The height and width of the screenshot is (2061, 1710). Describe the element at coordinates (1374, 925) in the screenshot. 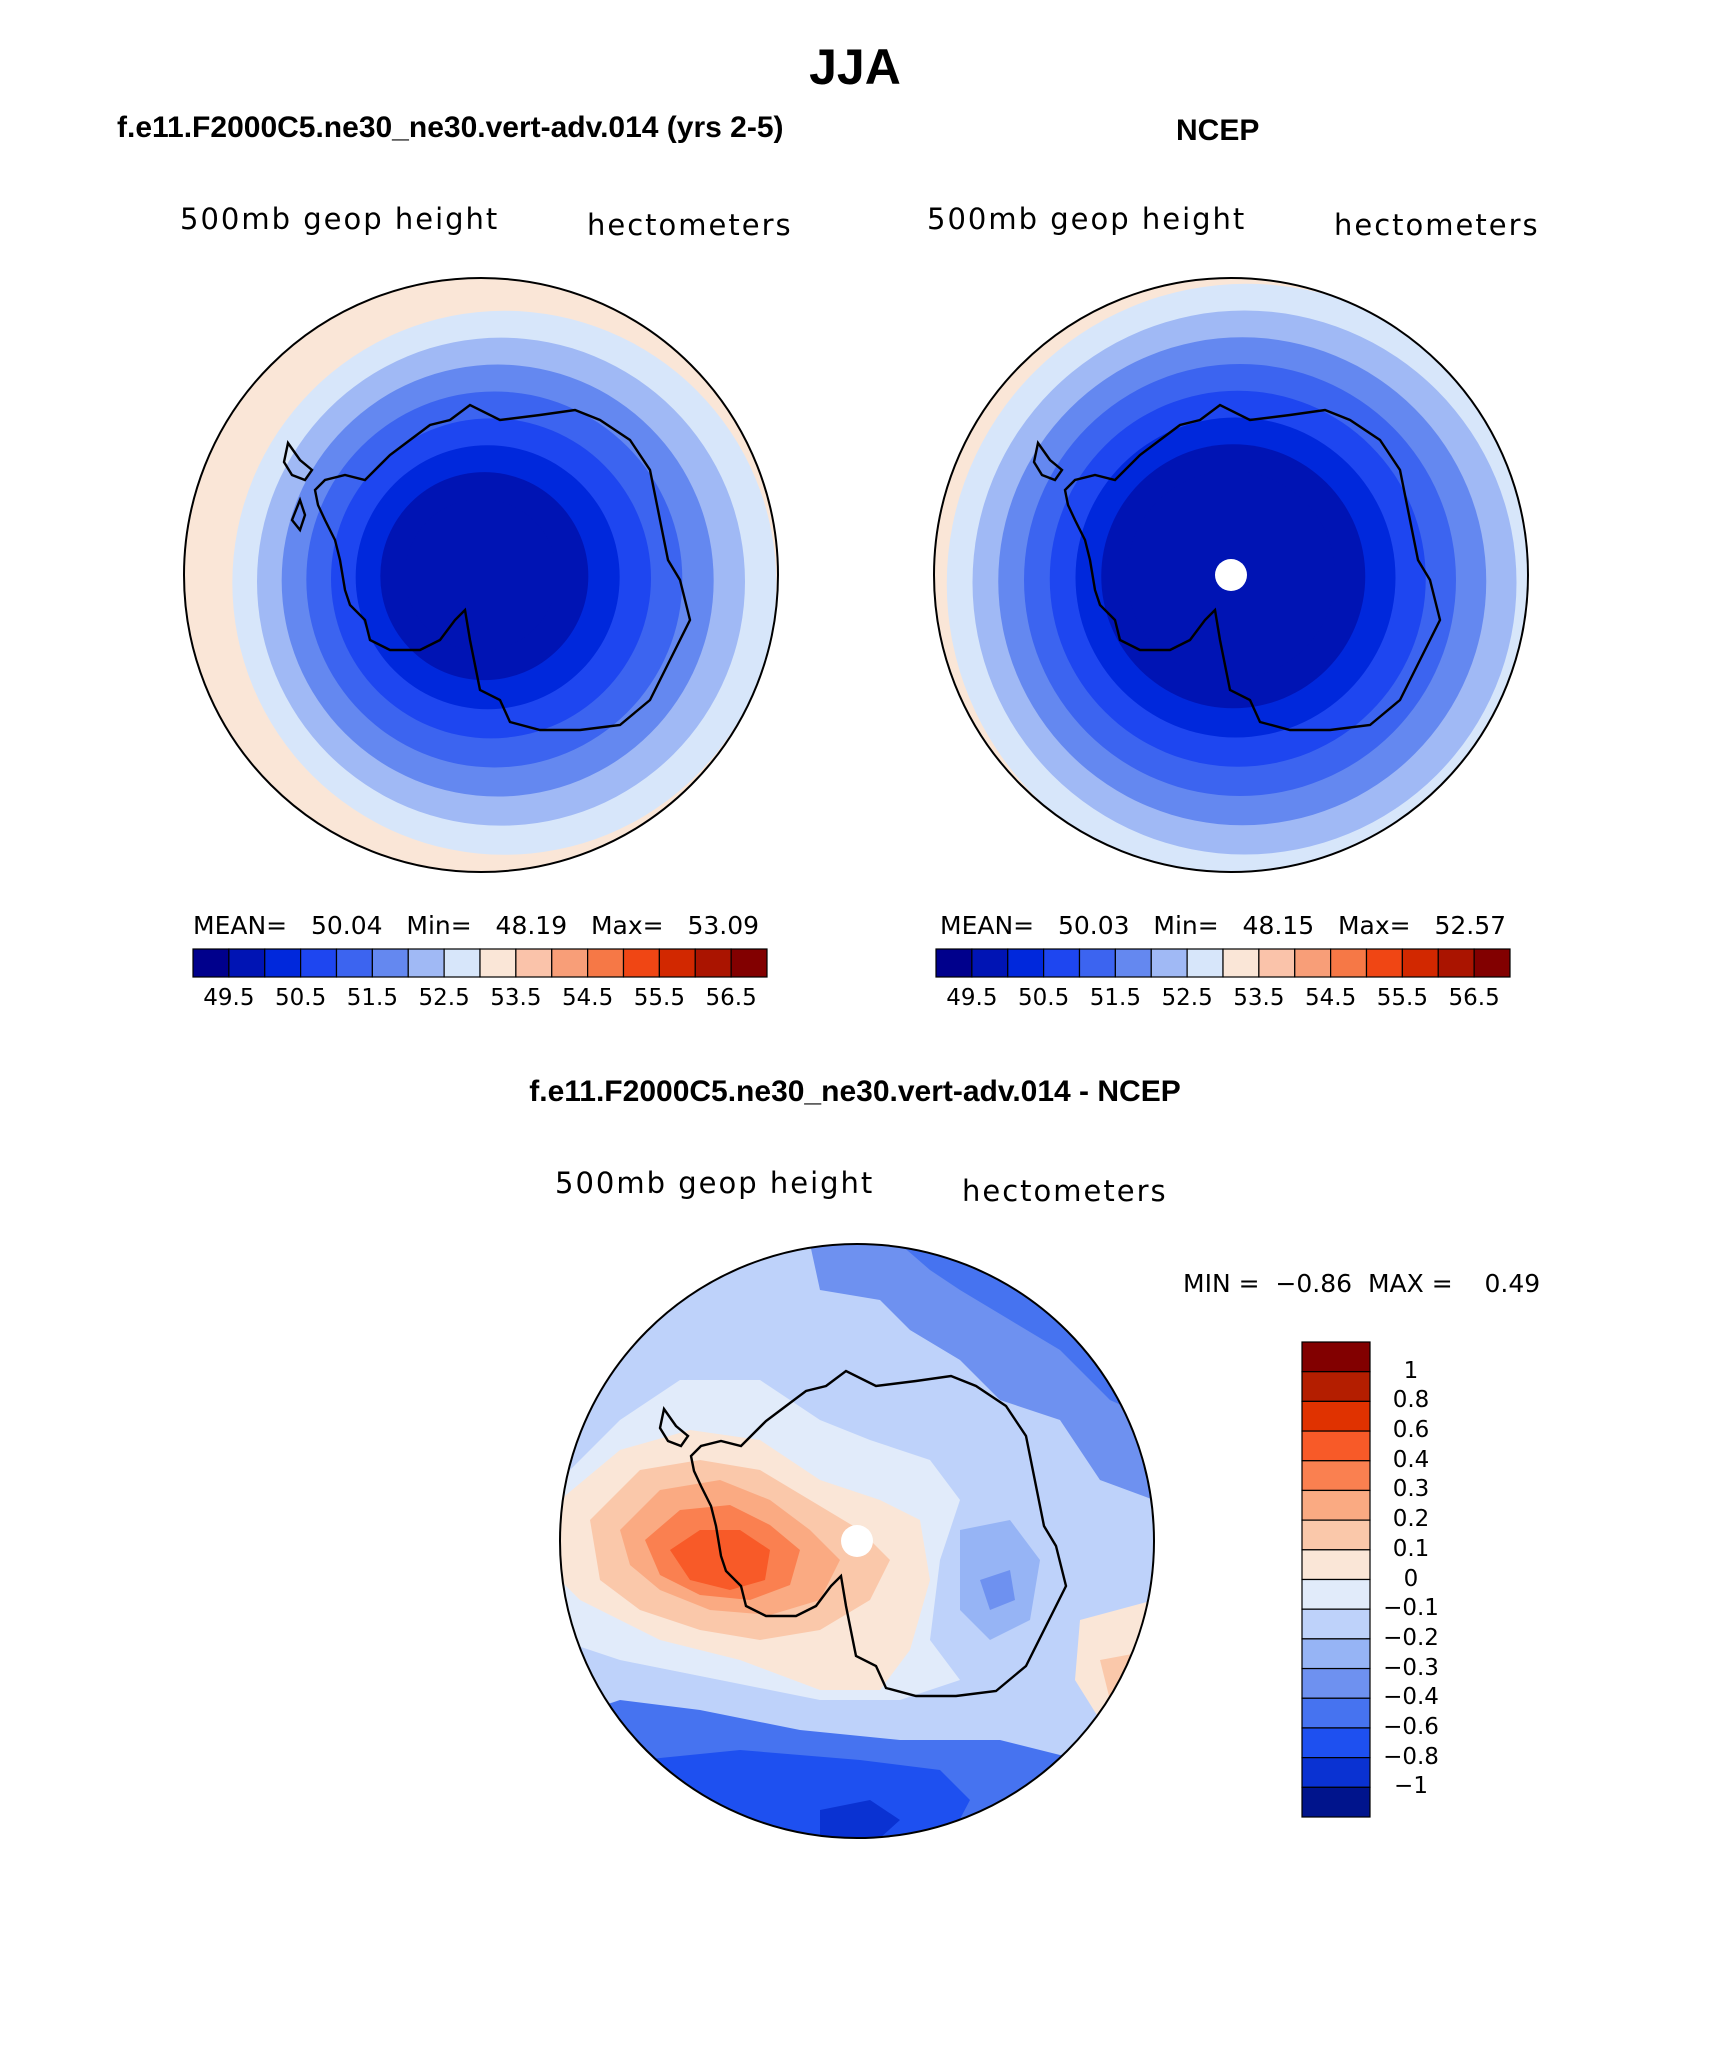

I see `panel2-max-label: Max=` at that location.